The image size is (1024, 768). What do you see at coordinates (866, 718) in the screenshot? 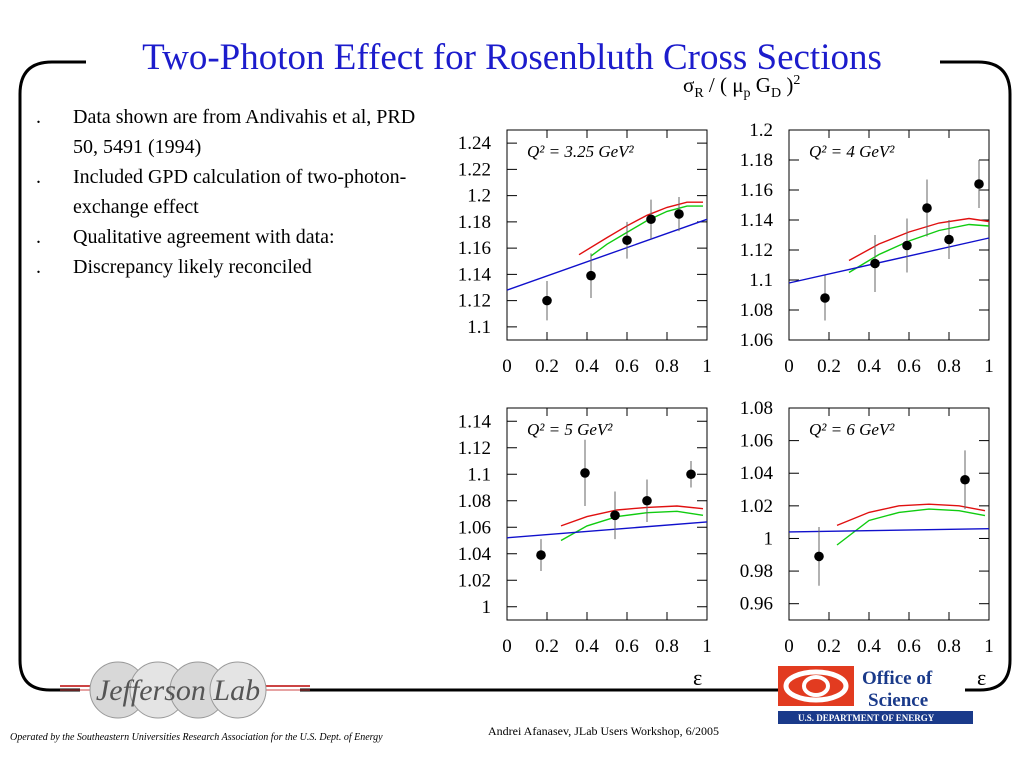
I see `svg-text: U.S. DEPARTMENT OF ENERGY` at bounding box center [866, 718].